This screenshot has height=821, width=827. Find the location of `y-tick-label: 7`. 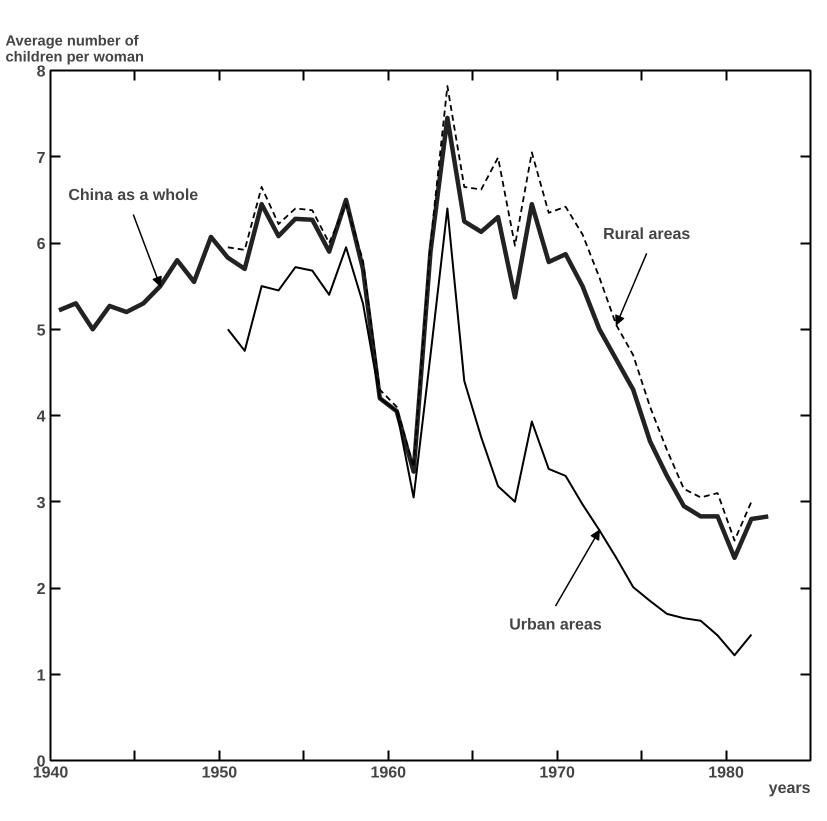

y-tick-label: 7 is located at coordinates (41, 158).